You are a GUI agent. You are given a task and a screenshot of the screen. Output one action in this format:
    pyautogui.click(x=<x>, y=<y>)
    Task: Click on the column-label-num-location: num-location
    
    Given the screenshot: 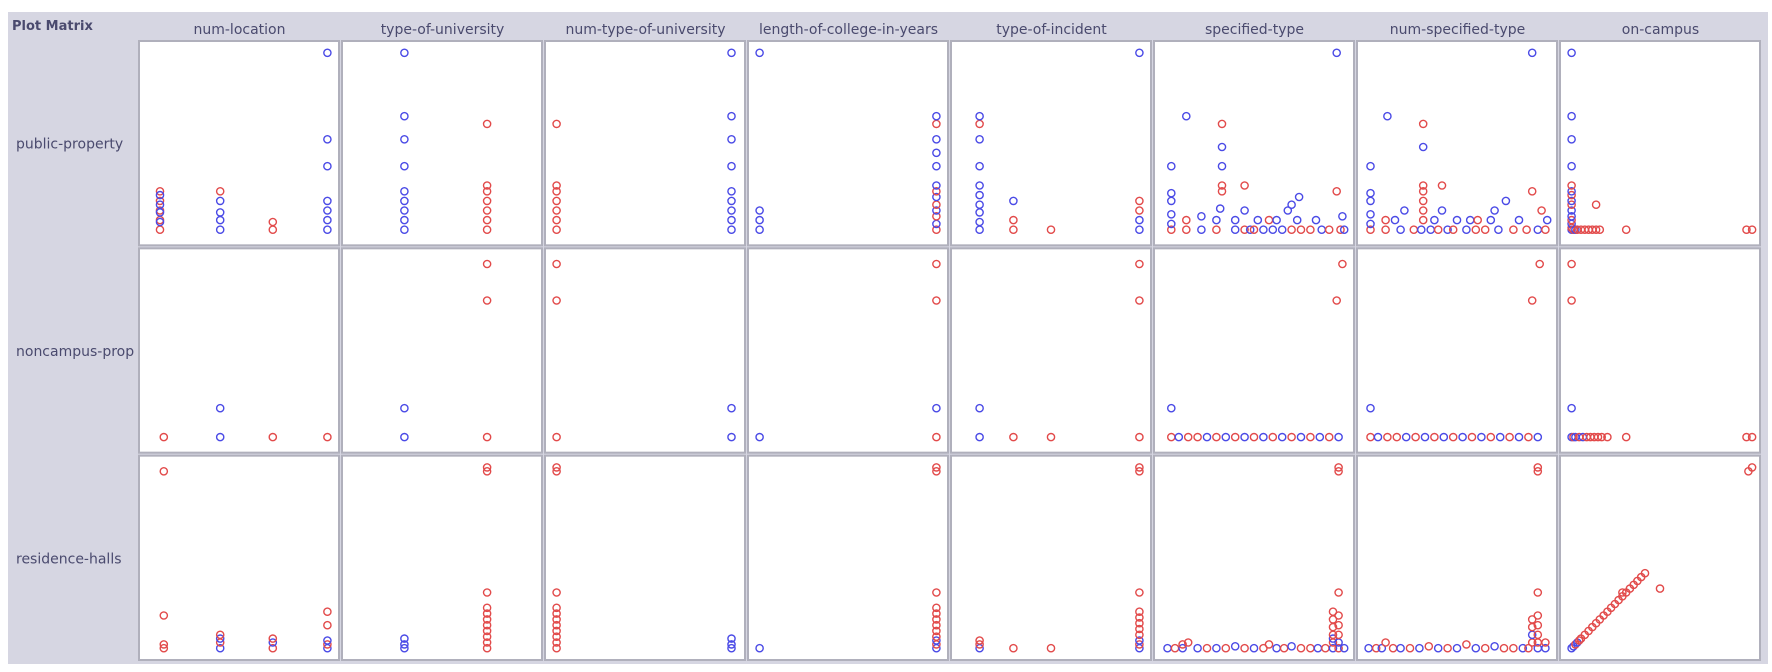 What is the action you would take?
    pyautogui.click(x=240, y=30)
    